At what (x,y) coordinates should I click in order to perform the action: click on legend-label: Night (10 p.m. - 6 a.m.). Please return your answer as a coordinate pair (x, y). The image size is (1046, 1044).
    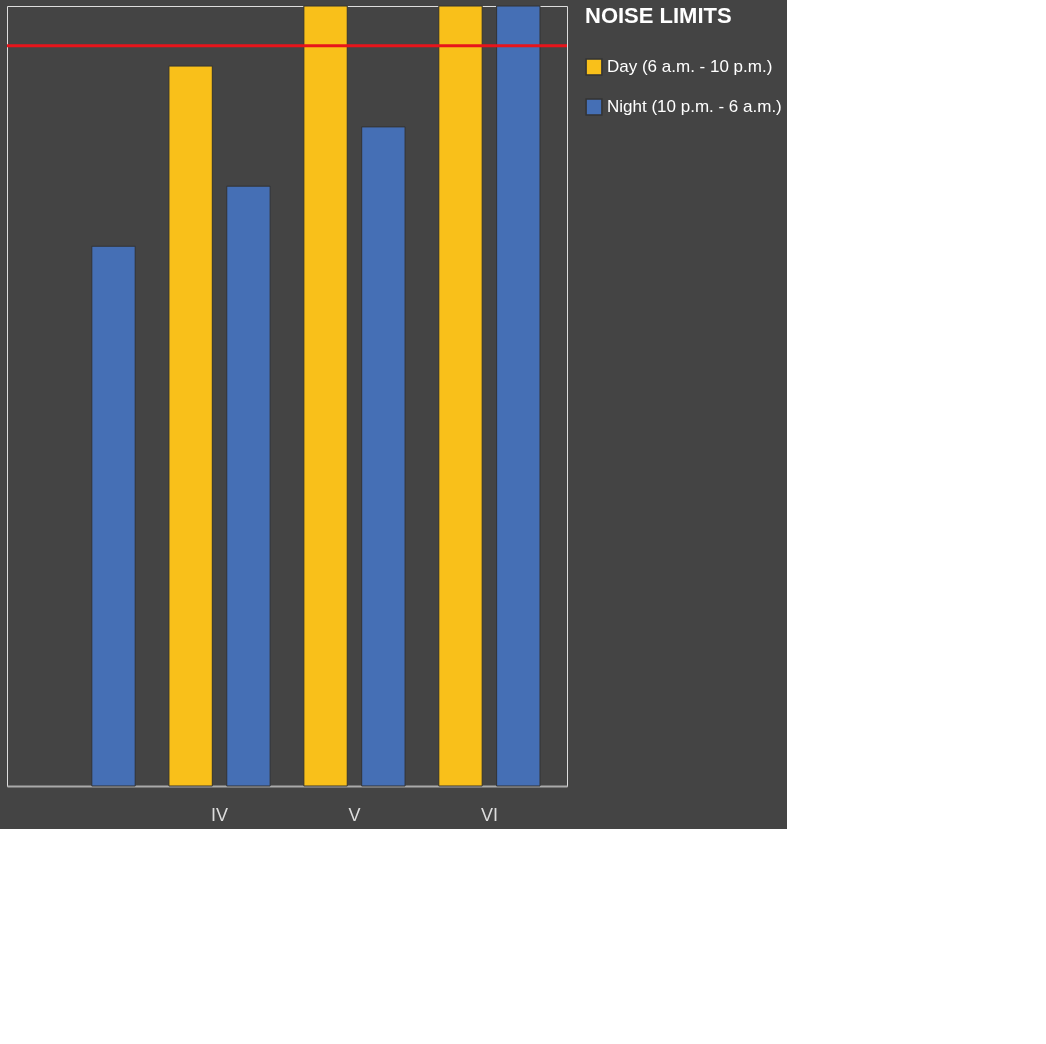
    Looking at the image, I should click on (694, 106).